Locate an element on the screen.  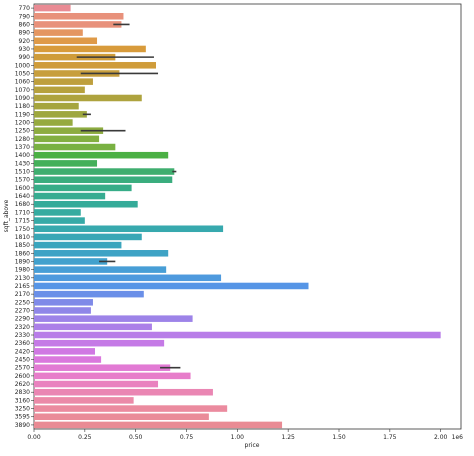
y-tick-label: 1180 is located at coordinates (22, 106).